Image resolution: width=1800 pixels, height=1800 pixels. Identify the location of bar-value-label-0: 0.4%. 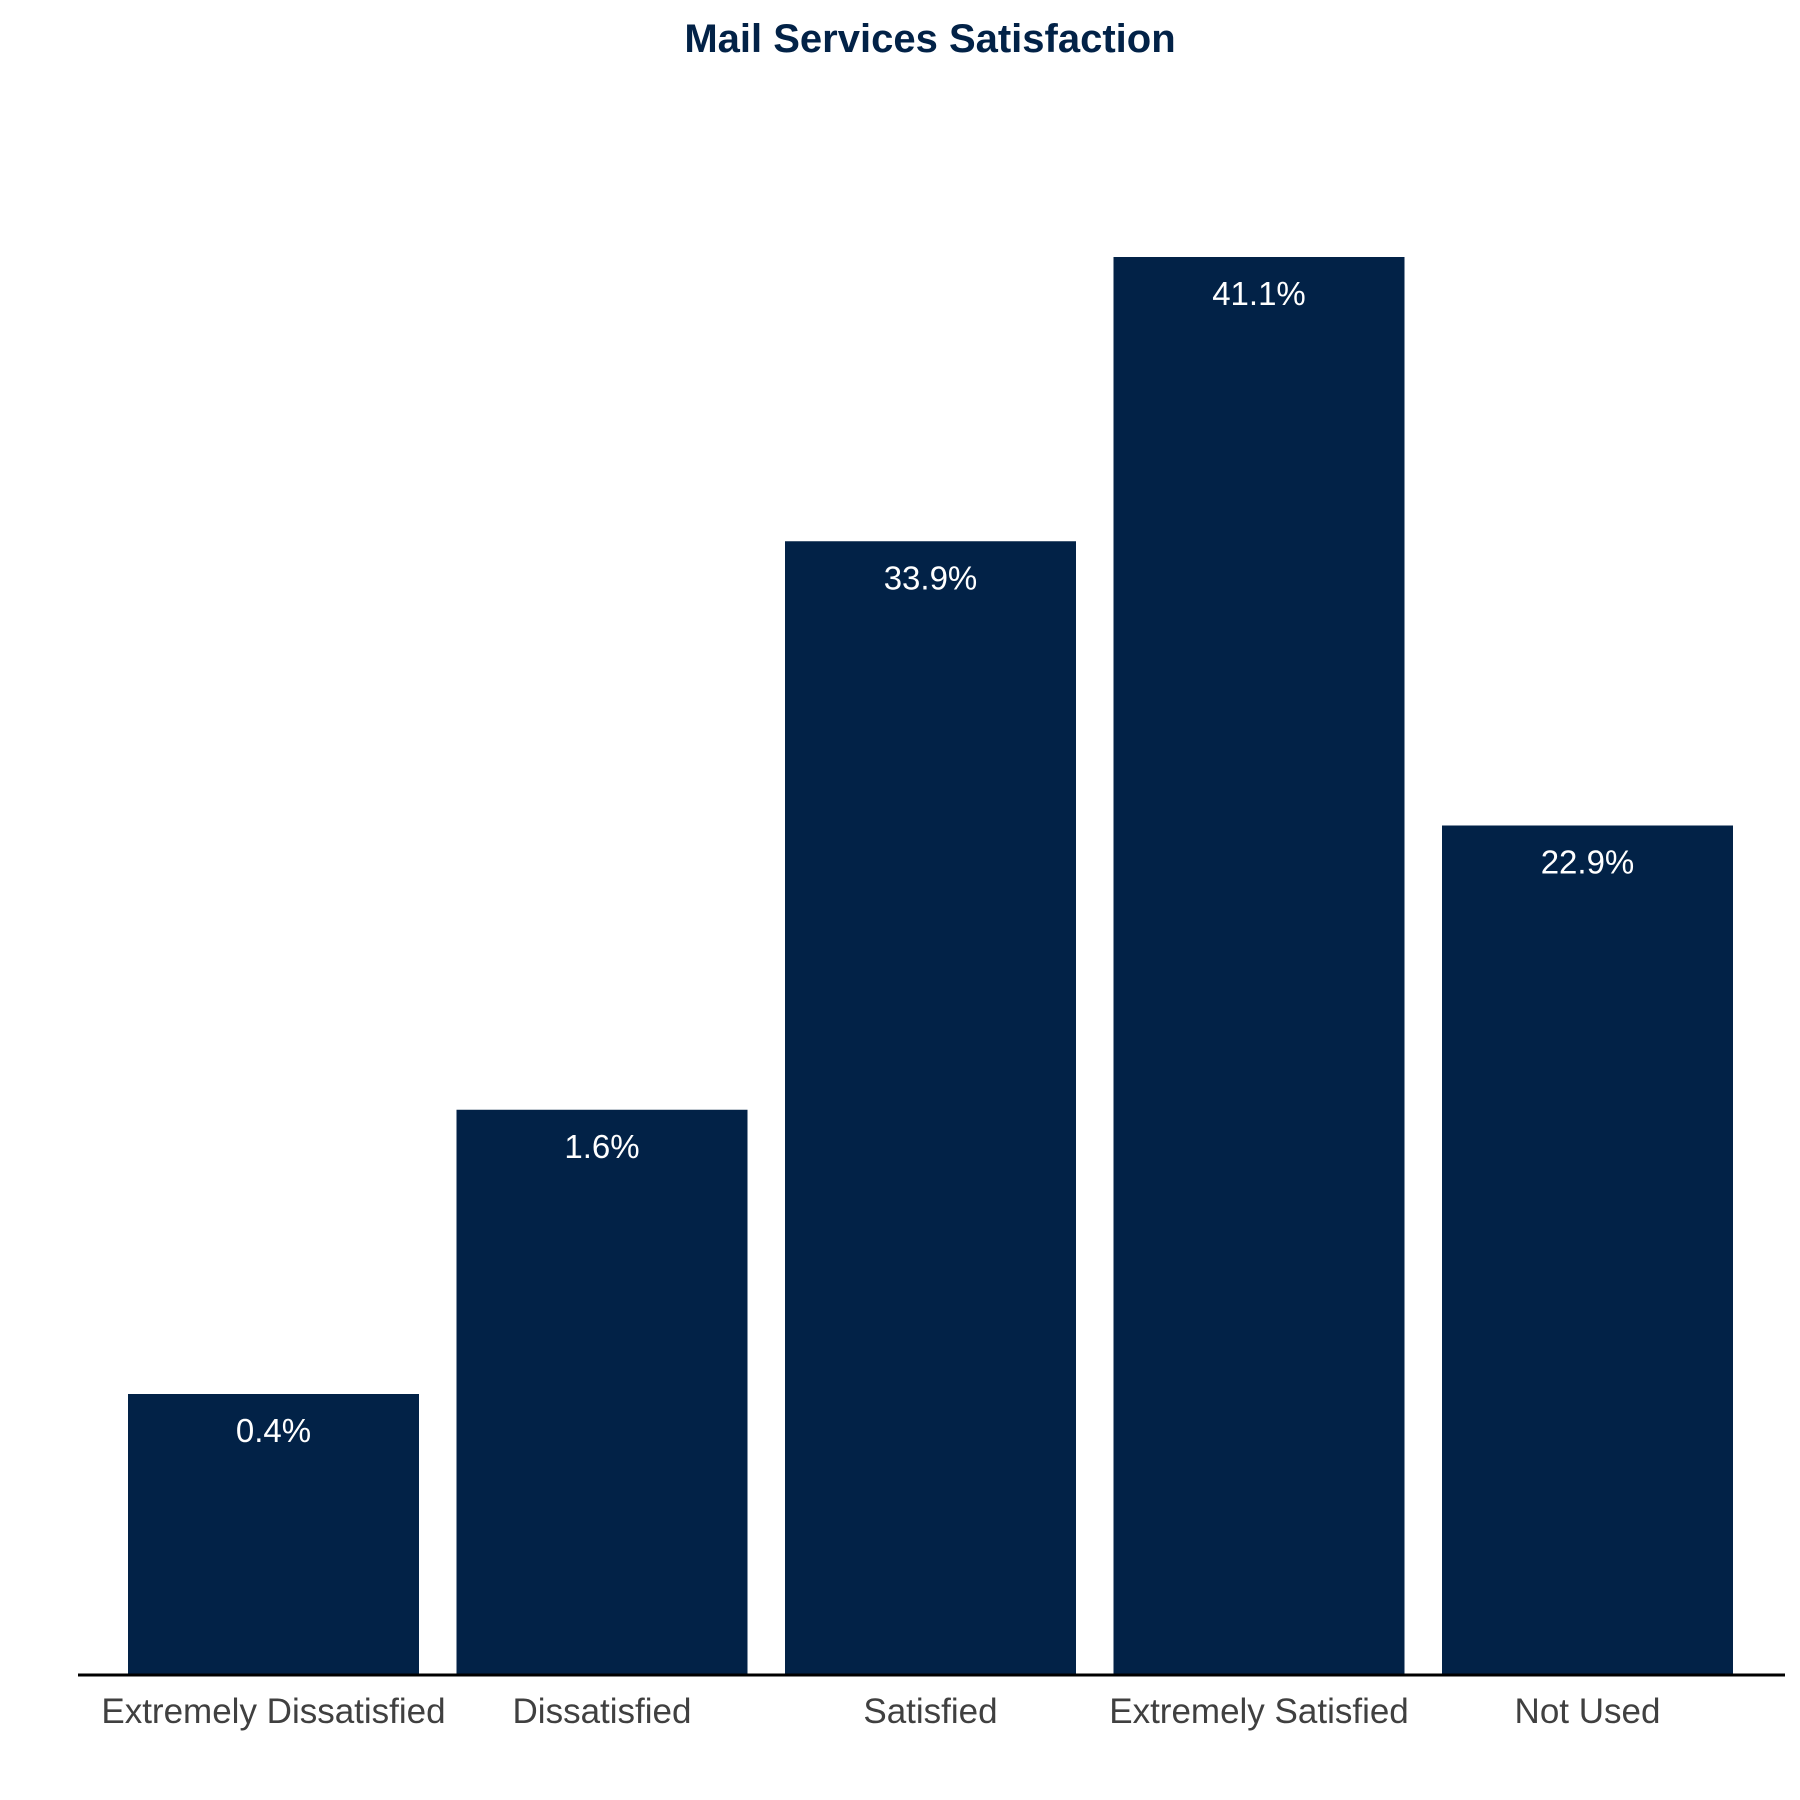
(273, 1430).